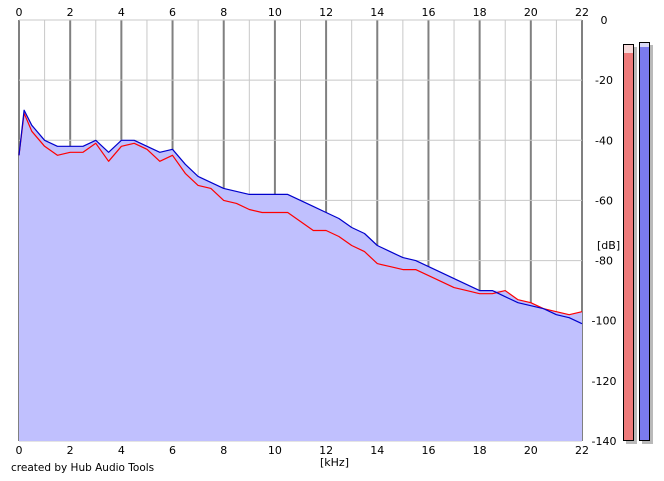 This screenshot has height=481, width=664. What do you see at coordinates (609, 245) in the screenshot?
I see `y-axis-label: [dB]` at bounding box center [609, 245].